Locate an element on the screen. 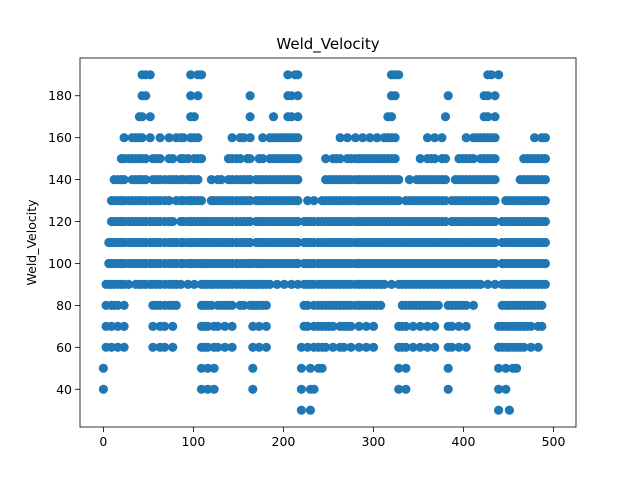  y-tick-label: 100 is located at coordinates (60, 263).